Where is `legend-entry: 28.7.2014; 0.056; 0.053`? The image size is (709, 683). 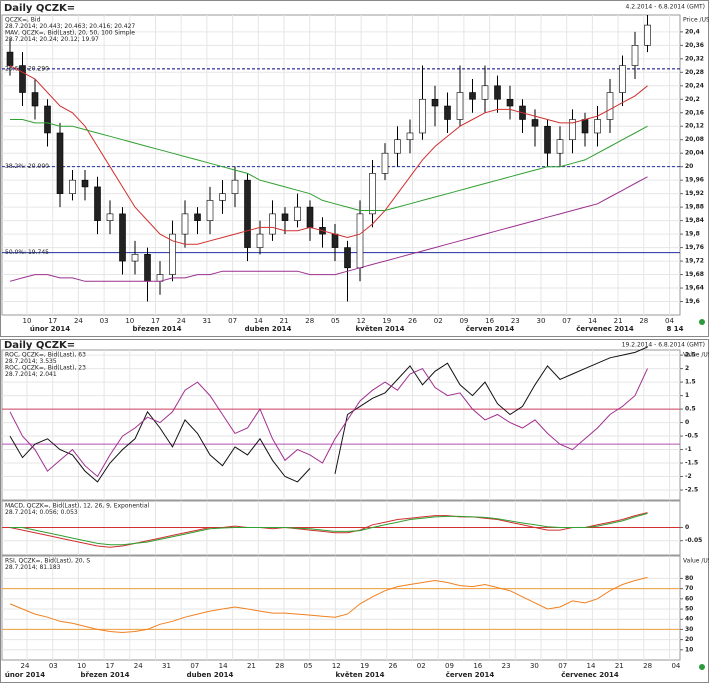 legend-entry: 28.7.2014; 0.056; 0.053 is located at coordinates (41, 512).